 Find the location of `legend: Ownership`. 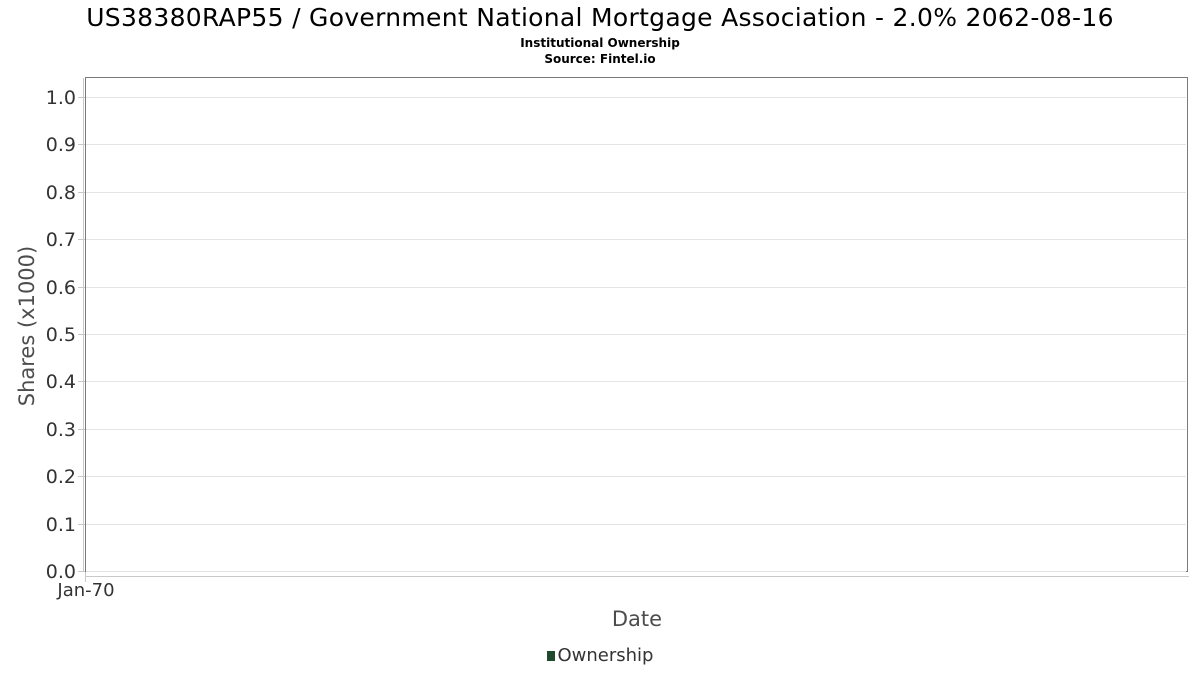

legend: Ownership is located at coordinates (600, 655).